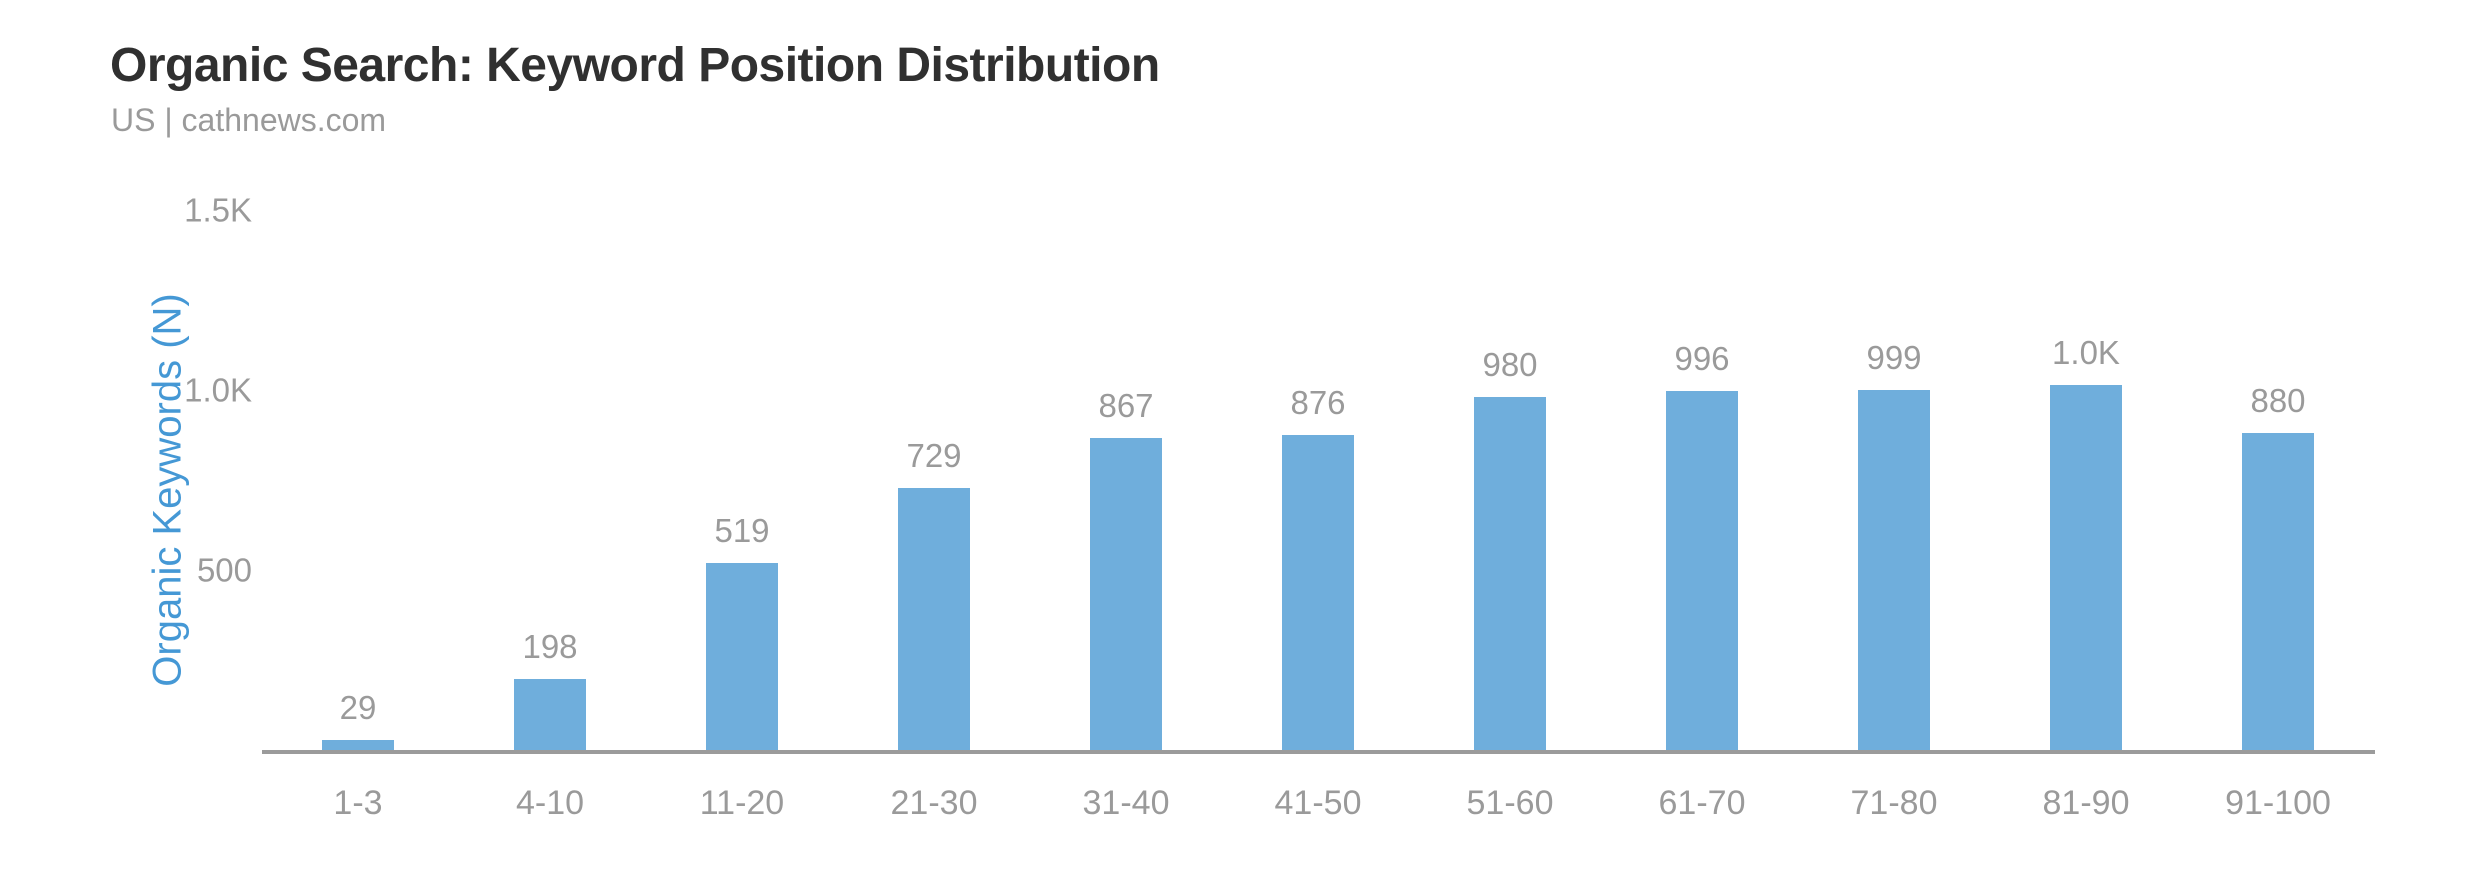 The image size is (2479, 887). Describe the element at coordinates (358, 803) in the screenshot. I see `x-axis-label: 1-3` at that location.